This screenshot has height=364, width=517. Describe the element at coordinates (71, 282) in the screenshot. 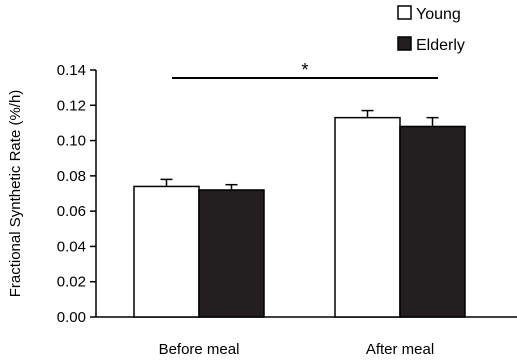

I see `y-tick-label: 0.02` at that location.